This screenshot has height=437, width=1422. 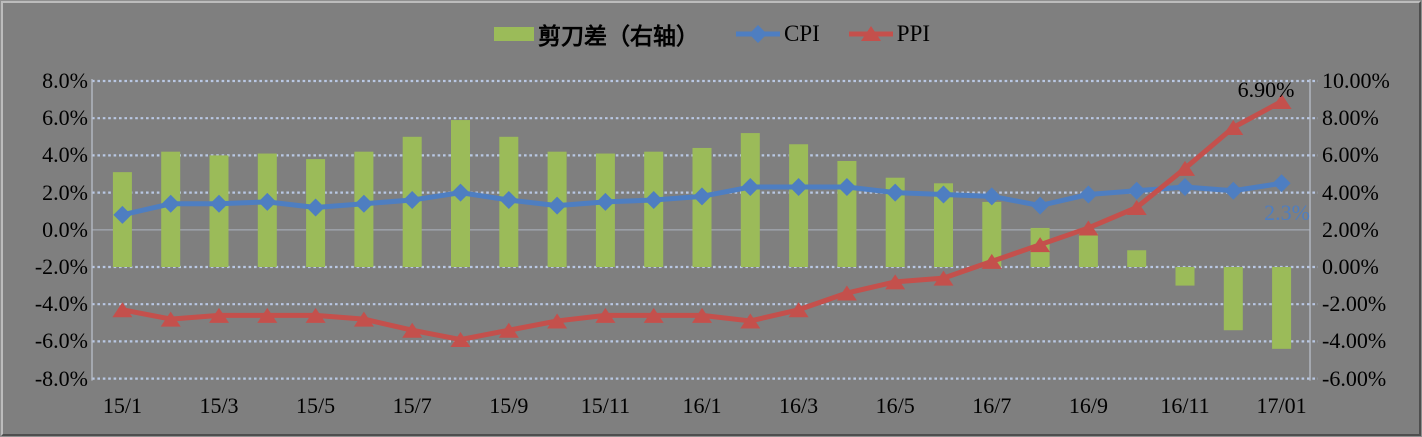 I want to click on legend-label-cpi: CPI, so click(x=802, y=33).